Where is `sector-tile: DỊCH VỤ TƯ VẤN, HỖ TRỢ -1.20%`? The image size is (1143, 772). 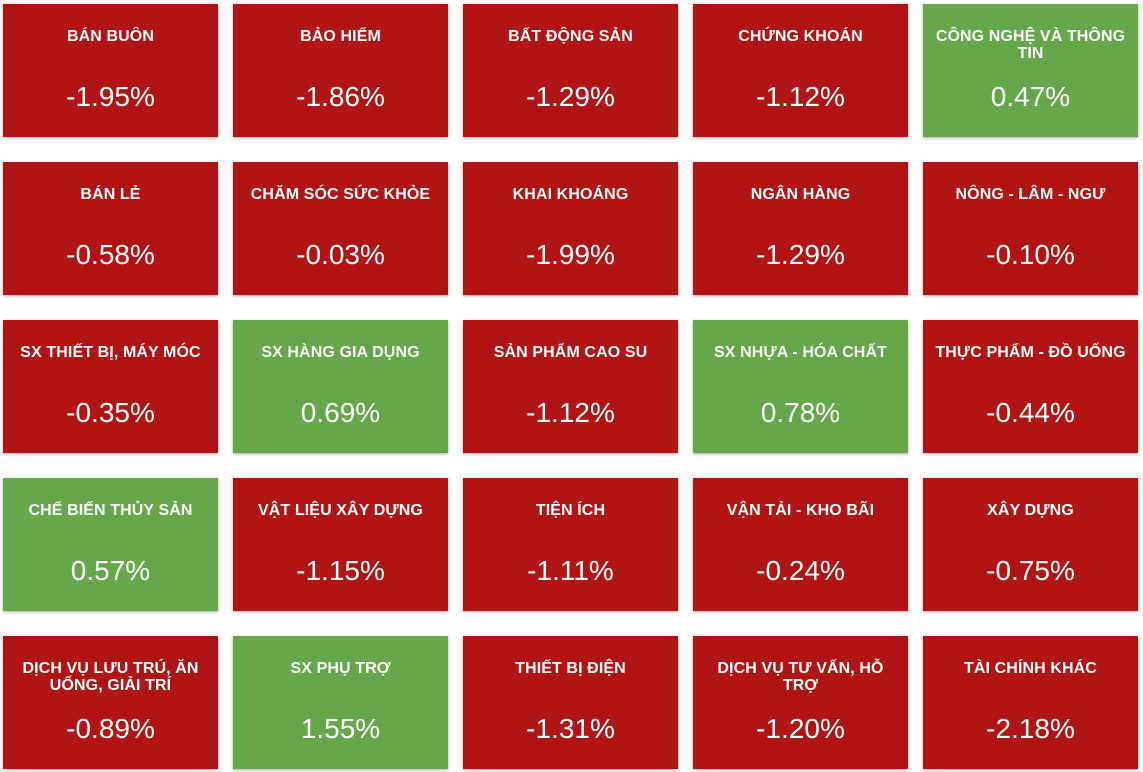
sector-tile: DỊCH VỤ TƯ VẤN, HỖ TRỢ -1.20% is located at coordinates (800, 702).